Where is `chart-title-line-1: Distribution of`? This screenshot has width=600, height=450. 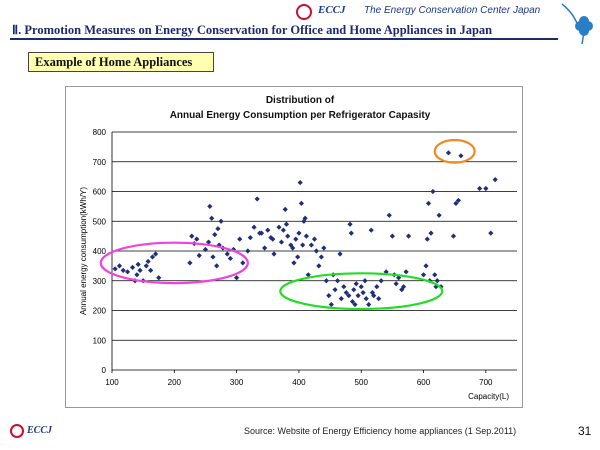
chart-title-line-1: Distribution of is located at coordinates (300, 100).